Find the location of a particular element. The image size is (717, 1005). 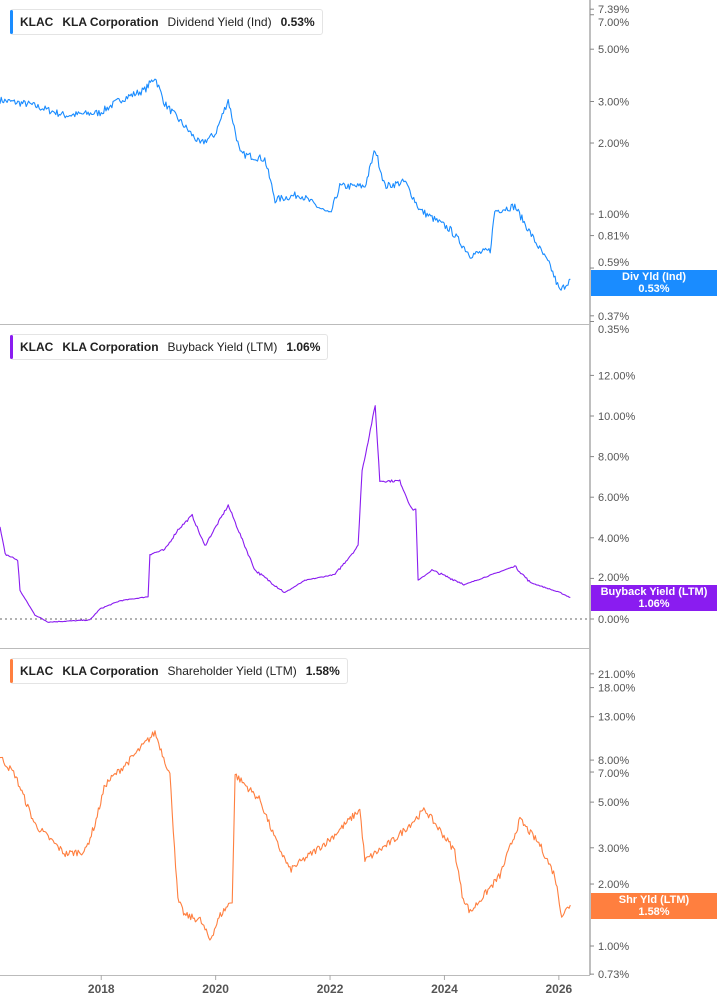

tag-value: 1.06% is located at coordinates (654, 604).